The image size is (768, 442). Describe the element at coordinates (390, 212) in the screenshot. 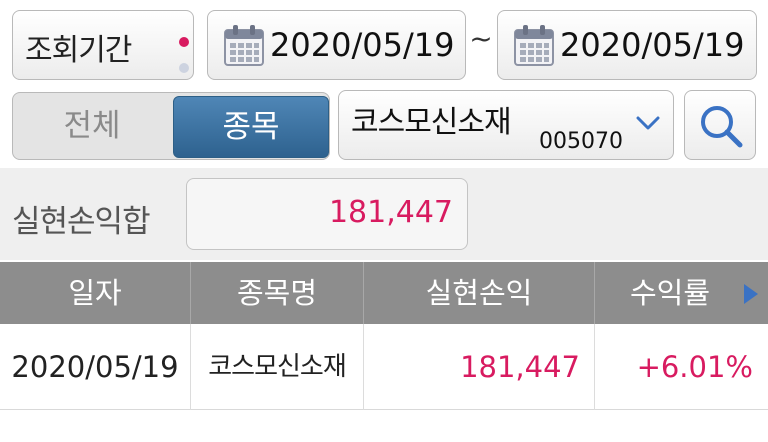

I see `realized-pnl-total-value: 181,447` at that location.